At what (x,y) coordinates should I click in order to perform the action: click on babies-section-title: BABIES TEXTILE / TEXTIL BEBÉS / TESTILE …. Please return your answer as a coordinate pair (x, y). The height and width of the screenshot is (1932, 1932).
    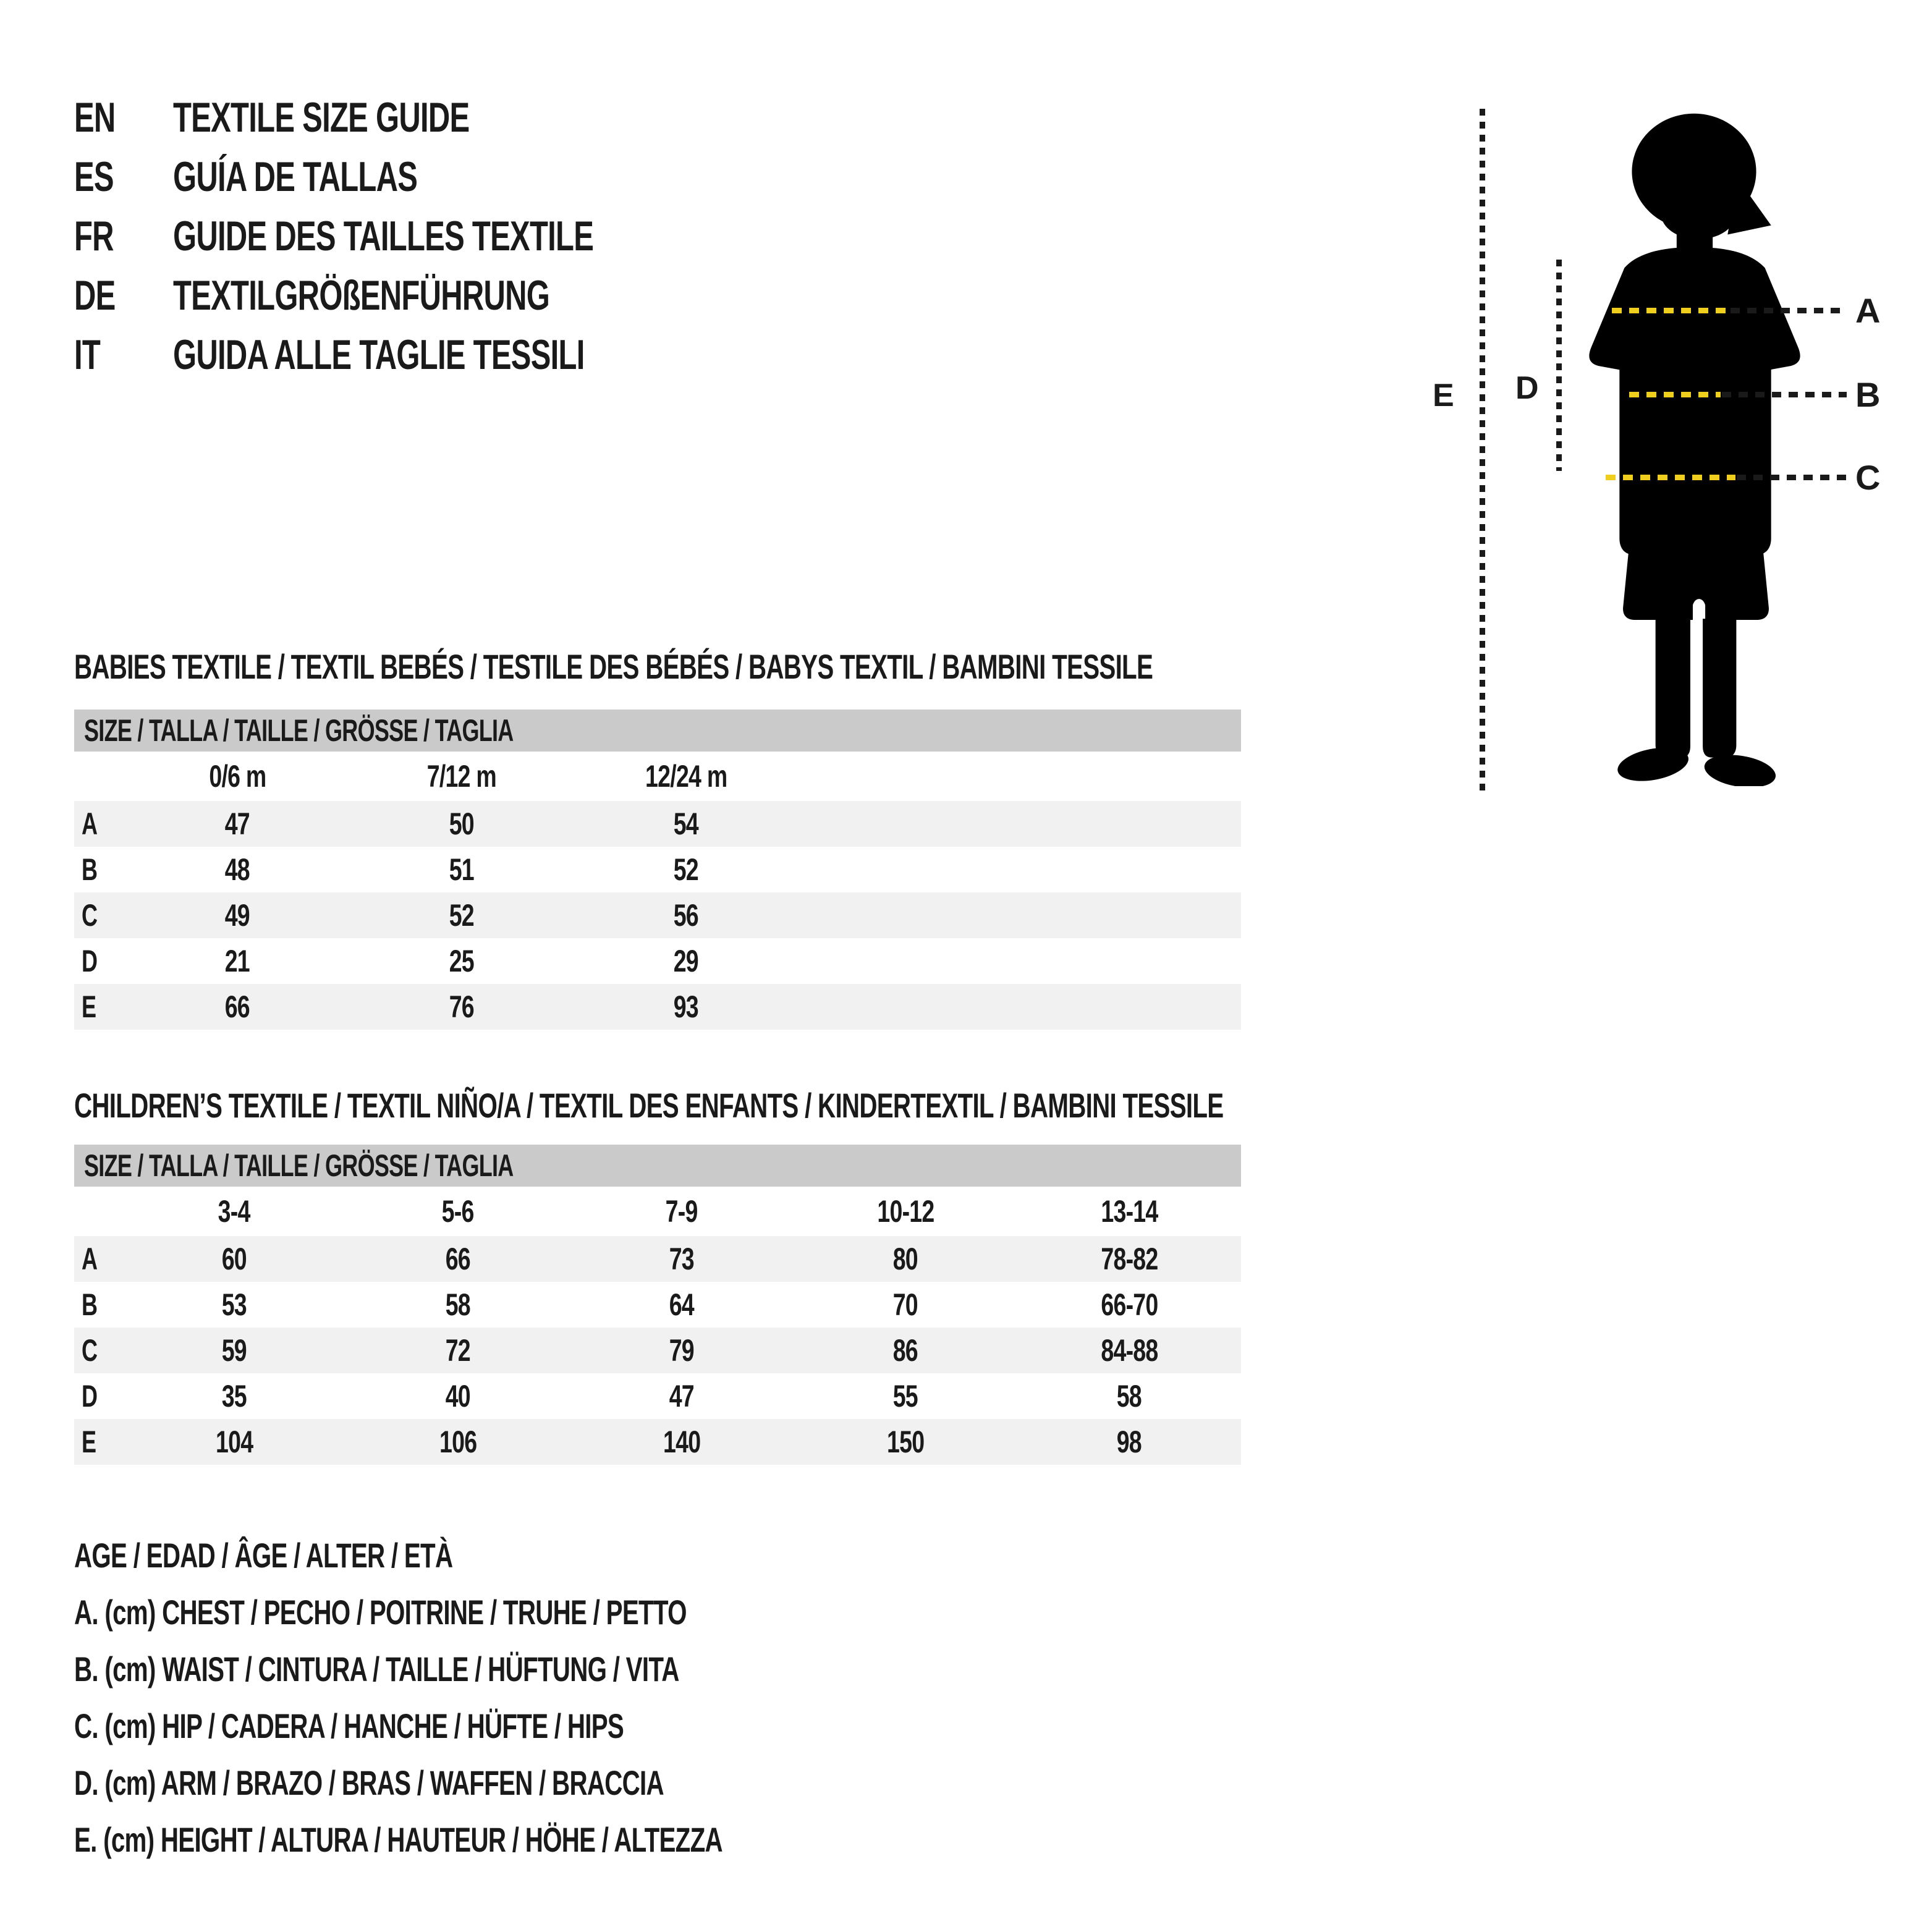
    Looking at the image, I should click on (823, 666).